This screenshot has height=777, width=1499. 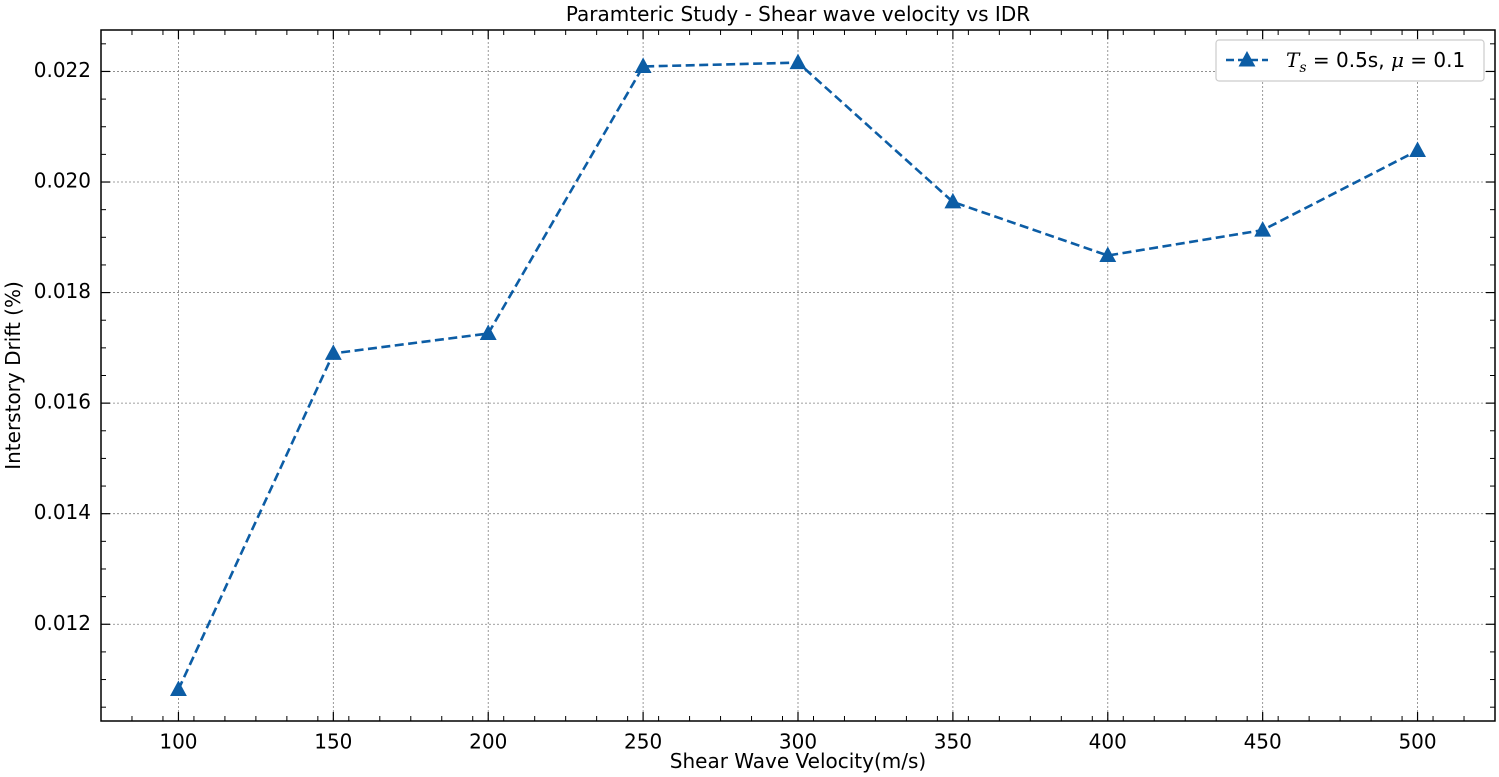 I want to click on x-tick-label: 100, so click(x=178, y=742).